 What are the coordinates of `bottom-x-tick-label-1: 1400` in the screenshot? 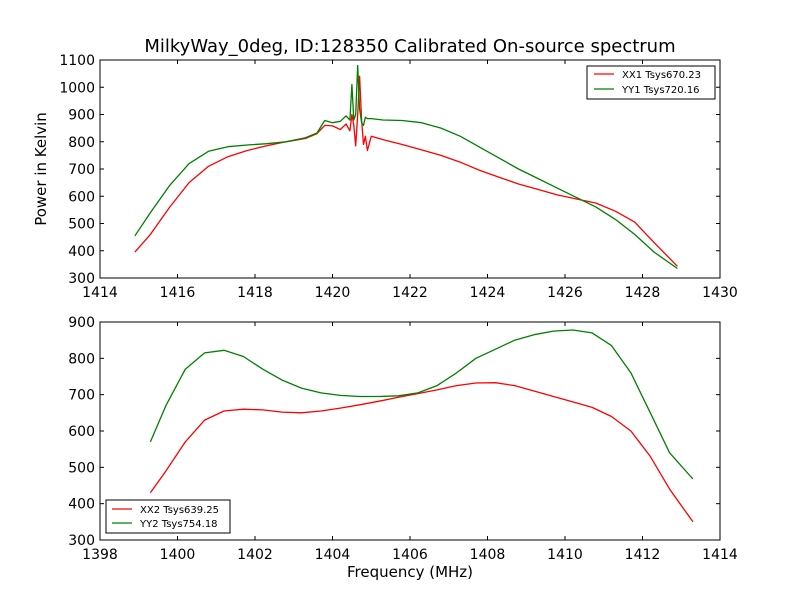 It's located at (178, 555).